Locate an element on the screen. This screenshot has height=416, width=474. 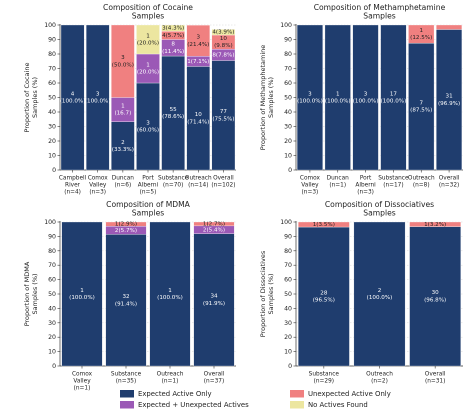
x-tick-label-line: (n=14) is located at coordinates (198, 186).